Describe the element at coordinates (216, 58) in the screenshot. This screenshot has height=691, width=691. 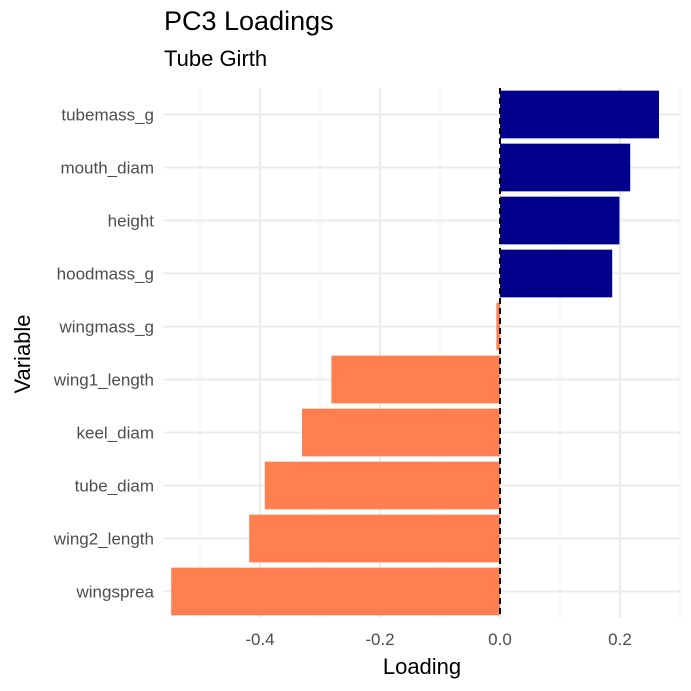
I see `chart-subtitle: Tube Girth` at that location.